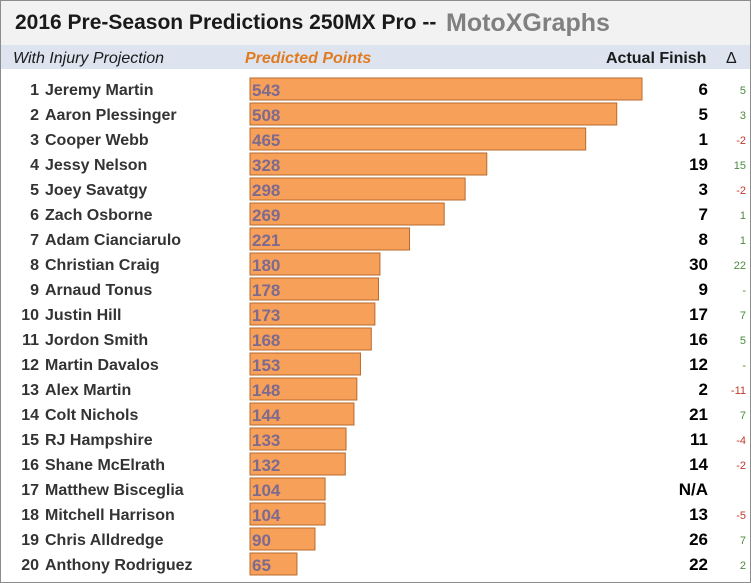 Image resolution: width=751 pixels, height=583 pixels. Describe the element at coordinates (96, 340) in the screenshot. I see `rider-name-label: Jordon Smith` at that location.